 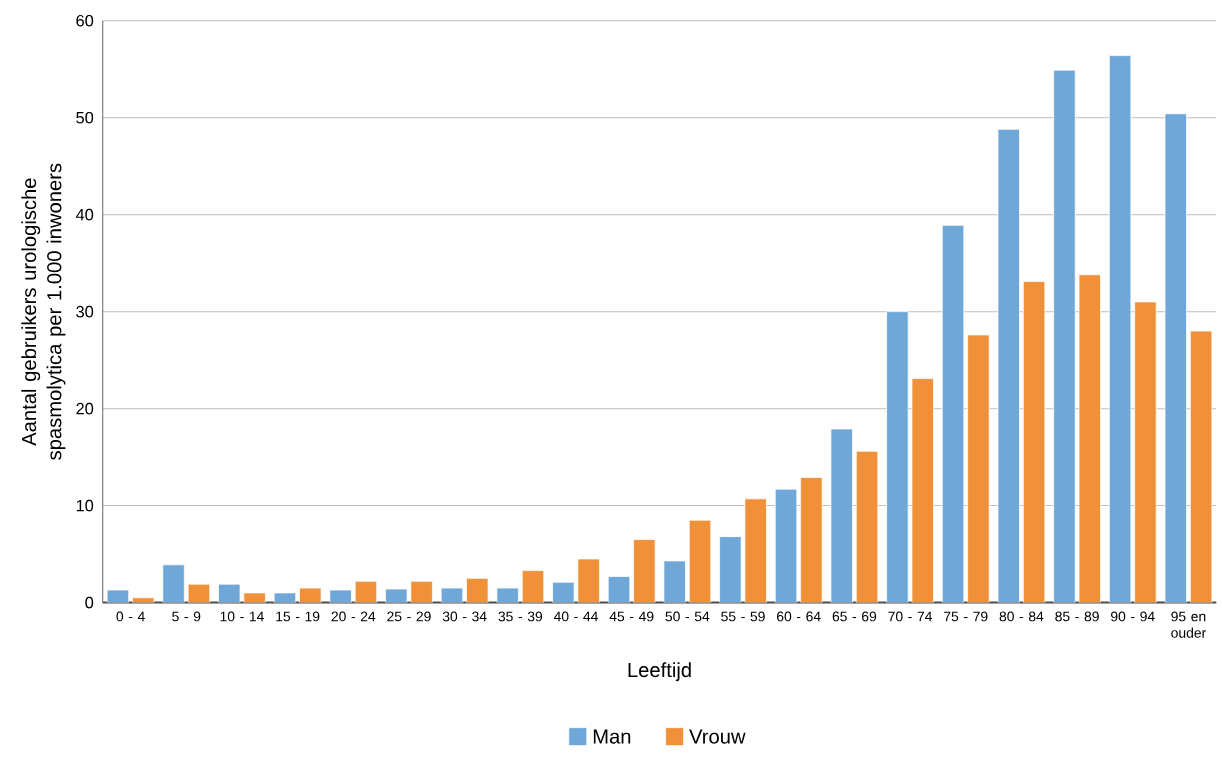 What do you see at coordinates (659, 671) in the screenshot?
I see `x-axis-title: Leeftijd` at bounding box center [659, 671].